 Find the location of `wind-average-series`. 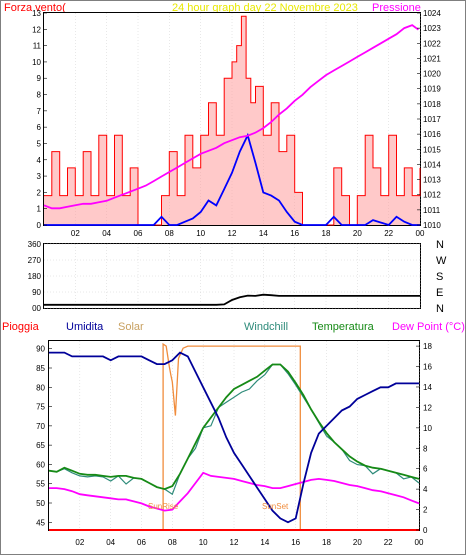

wind-average-series is located at coordinates (232, 179).